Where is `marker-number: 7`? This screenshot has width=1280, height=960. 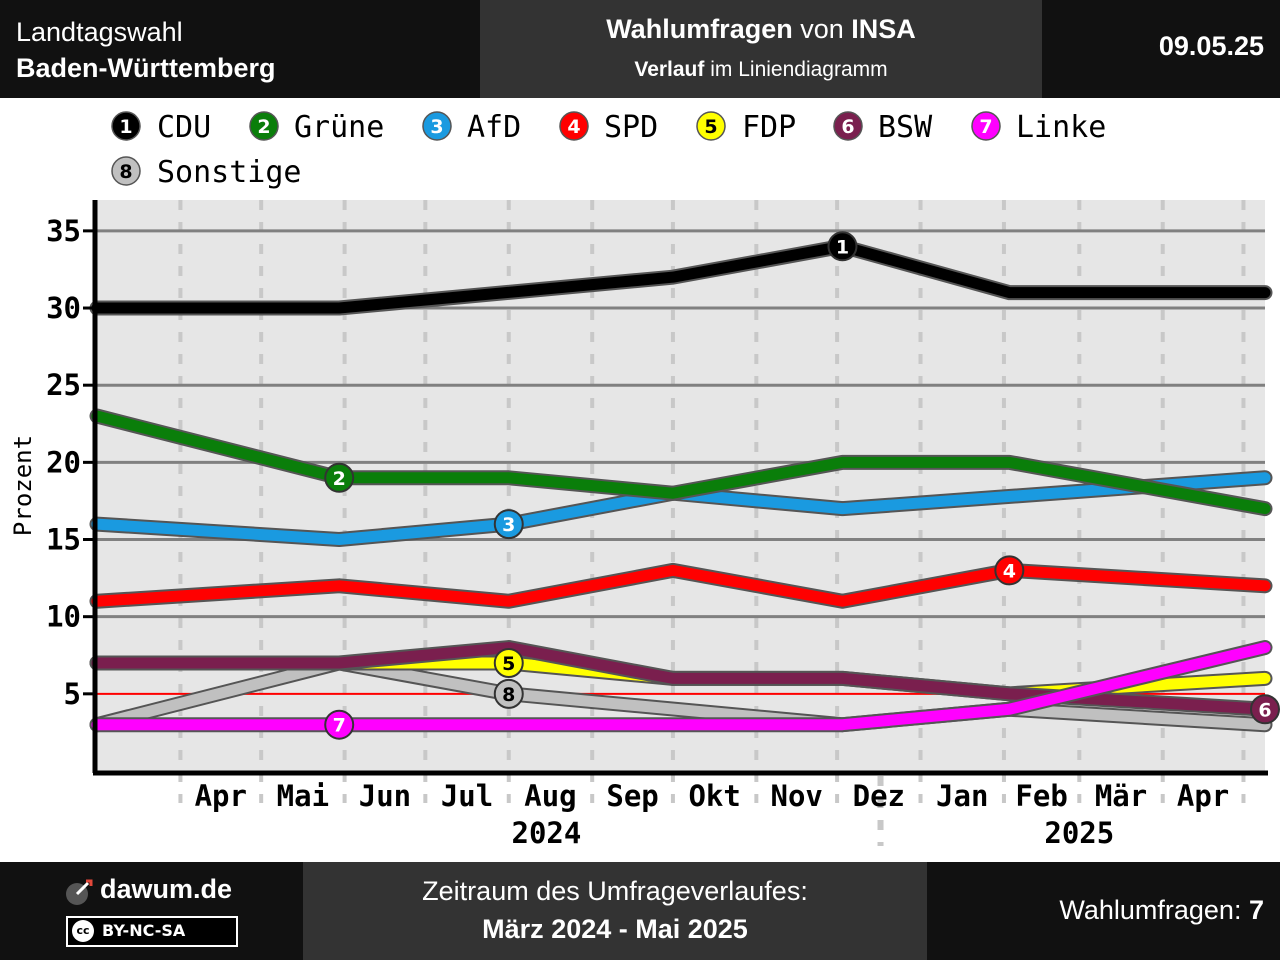 marker-number: 7 is located at coordinates (339, 726).